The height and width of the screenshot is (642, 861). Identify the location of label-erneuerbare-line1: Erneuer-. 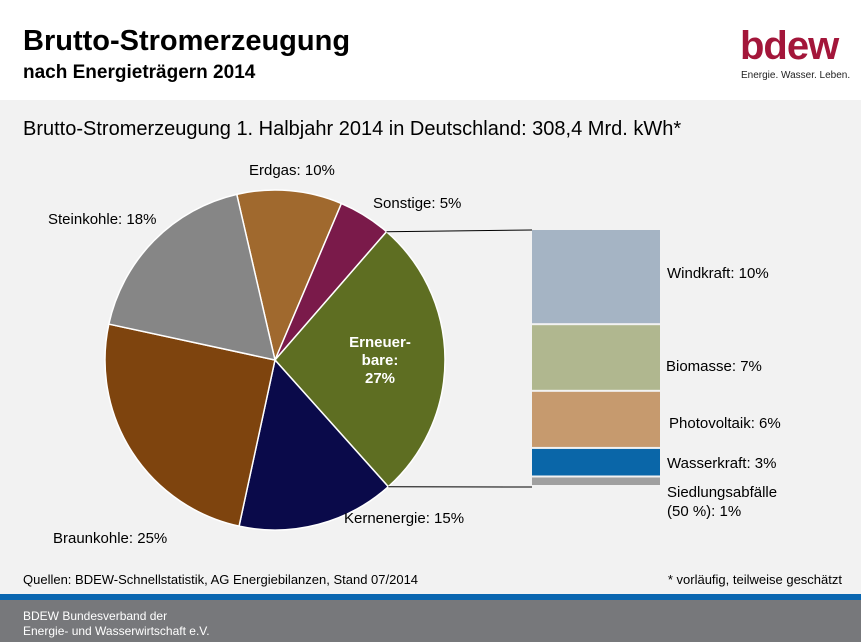
(380, 342).